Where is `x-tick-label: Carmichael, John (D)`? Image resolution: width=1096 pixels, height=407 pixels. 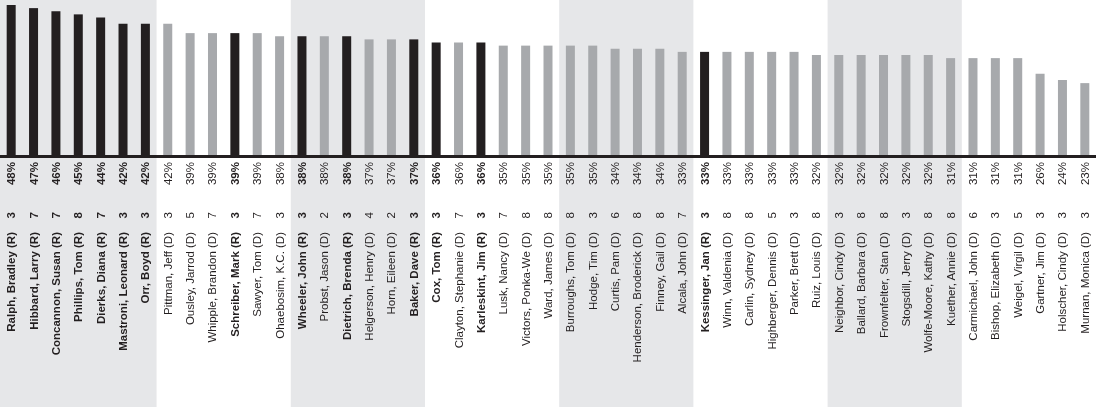
x-tick-label: Carmichael, John (D) is located at coordinates (972, 286).